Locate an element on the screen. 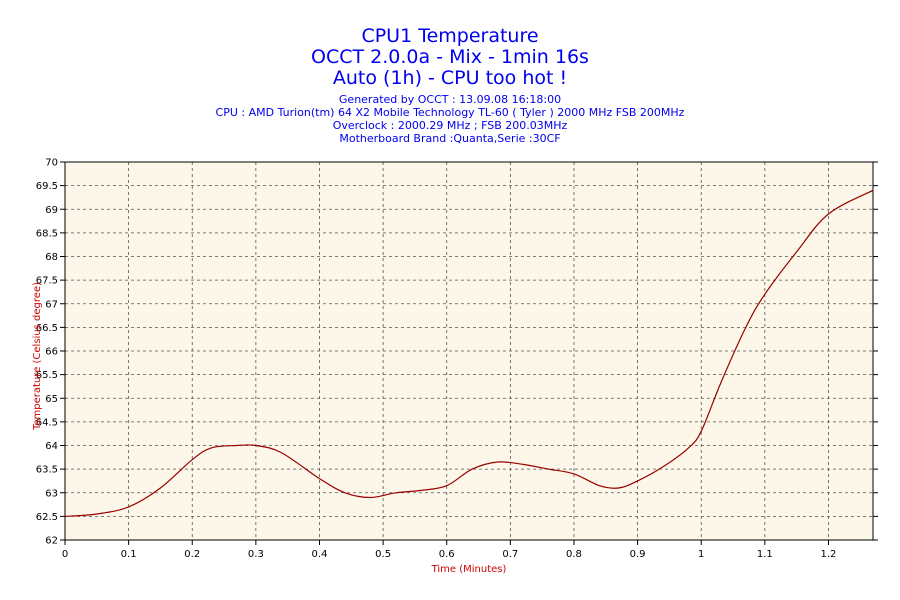 The width and height of the screenshot is (900, 600). y-tick-label: 70 is located at coordinates (51, 163).